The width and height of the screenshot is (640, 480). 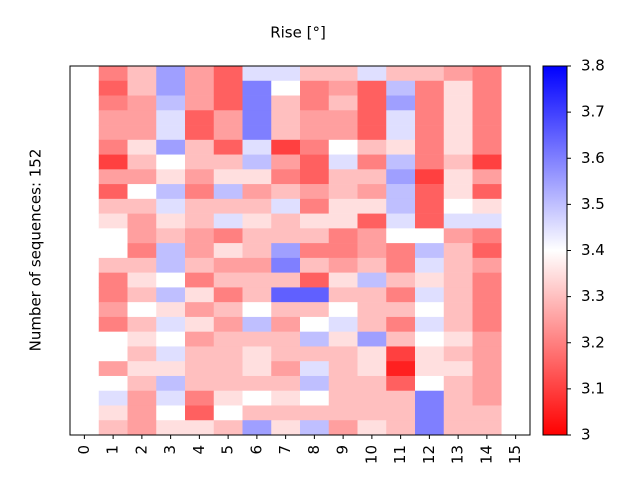 What do you see at coordinates (314, 450) in the screenshot?
I see `x-tick-label: 8` at bounding box center [314, 450].